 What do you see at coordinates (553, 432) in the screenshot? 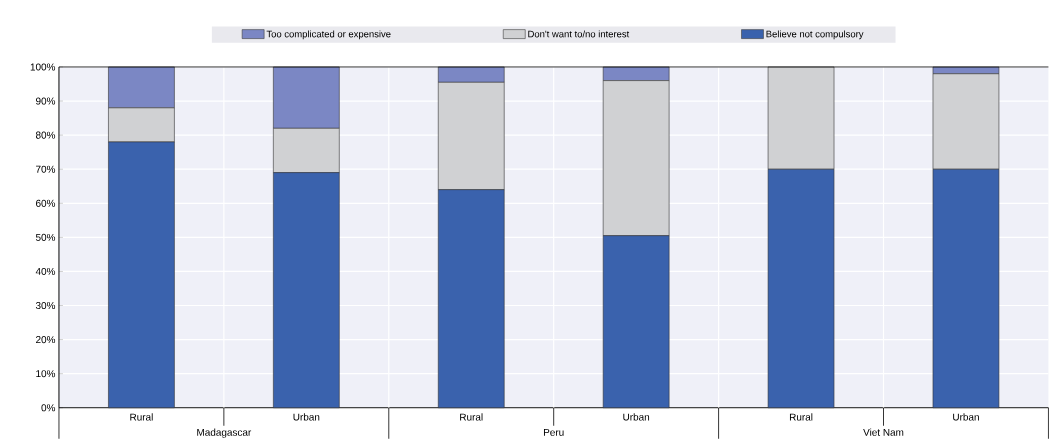
I see `text: Peru` at bounding box center [553, 432].